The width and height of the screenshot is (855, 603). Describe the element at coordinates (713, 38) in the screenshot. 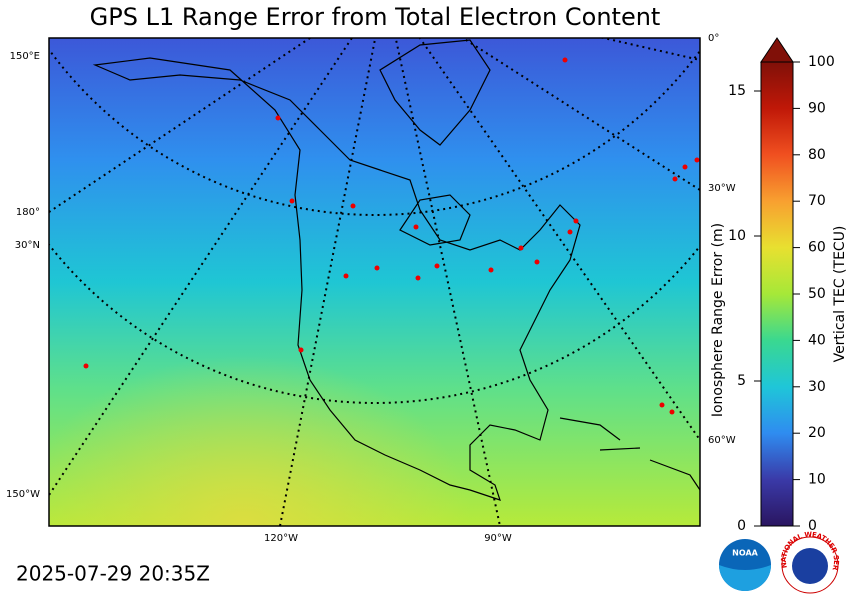

I see `graticule-label: 0°` at that location.